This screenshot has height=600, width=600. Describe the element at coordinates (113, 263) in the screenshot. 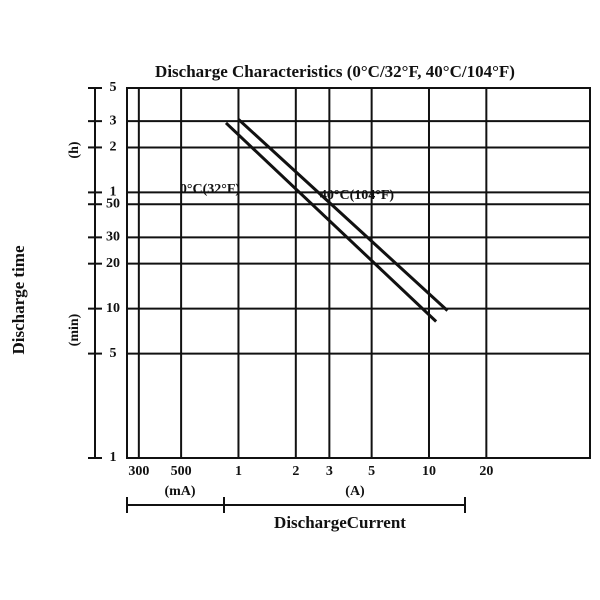

I see `y-tick-label: 20` at that location.